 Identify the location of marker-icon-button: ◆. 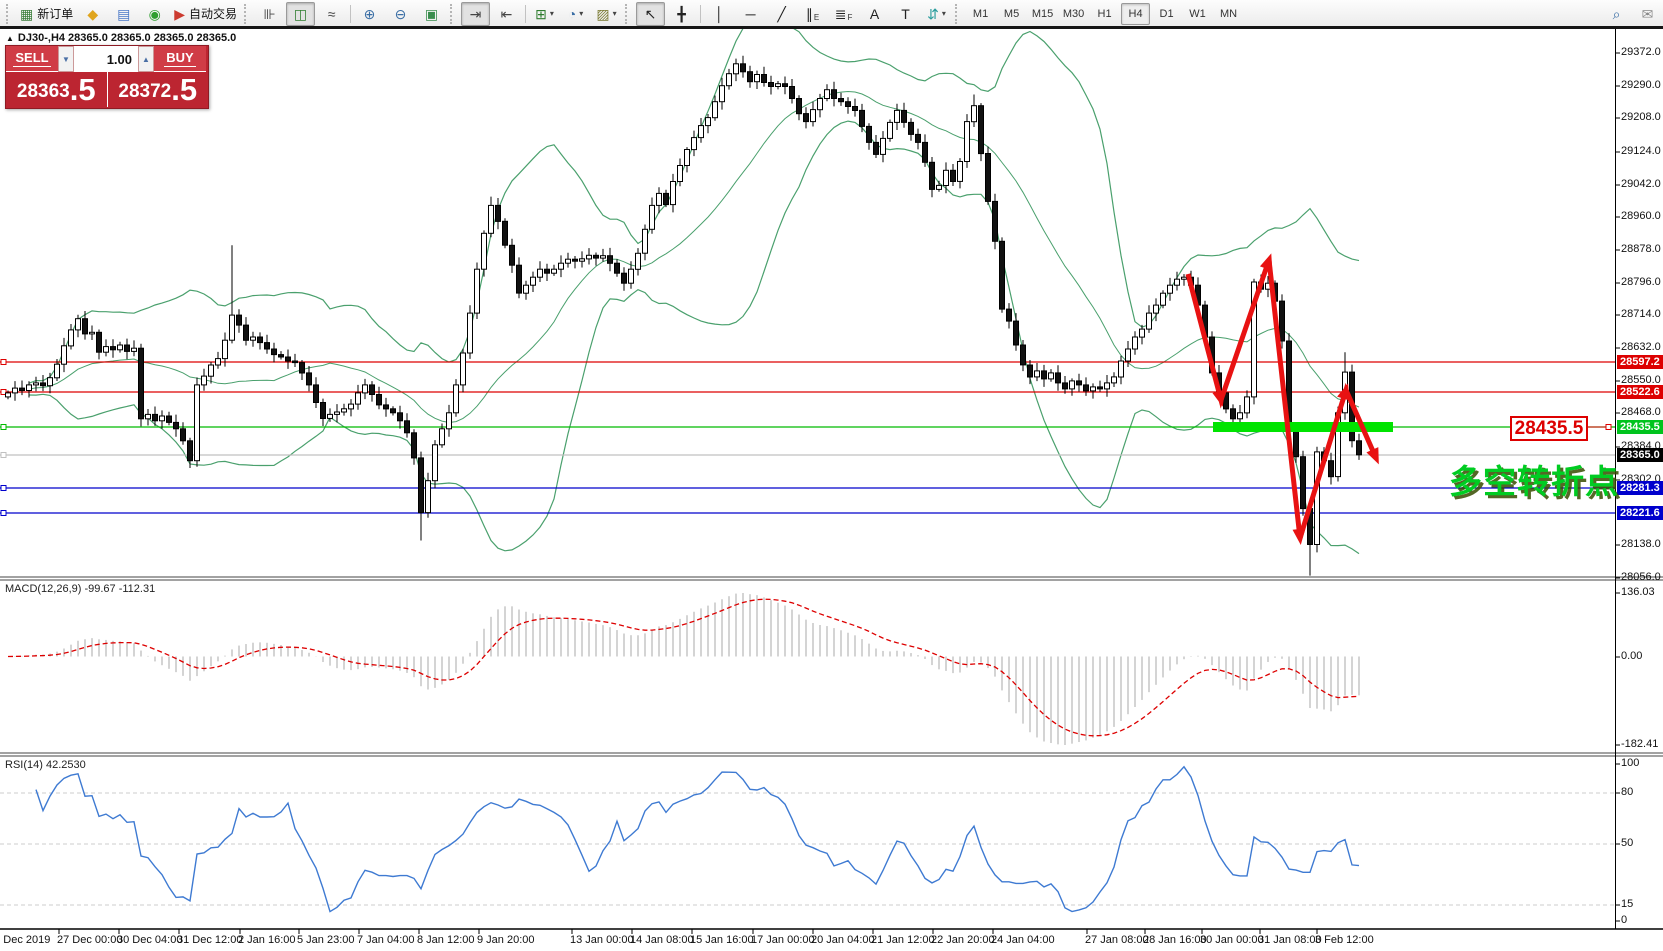
(92, 14).